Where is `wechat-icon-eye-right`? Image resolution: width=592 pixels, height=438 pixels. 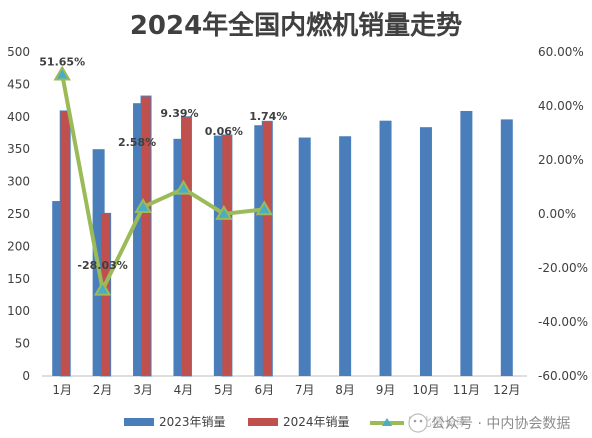 wechat-icon-eye-right is located at coordinates (421, 421).